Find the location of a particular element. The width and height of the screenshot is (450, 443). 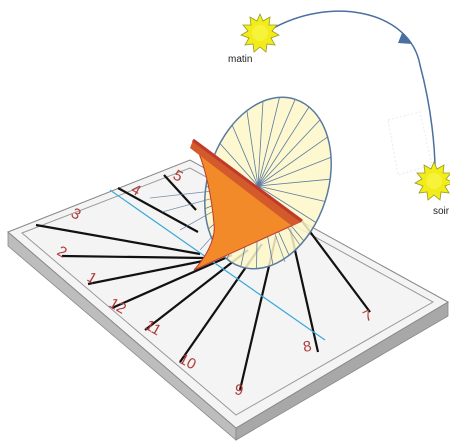

hour-9: 9 is located at coordinates (238, 390).